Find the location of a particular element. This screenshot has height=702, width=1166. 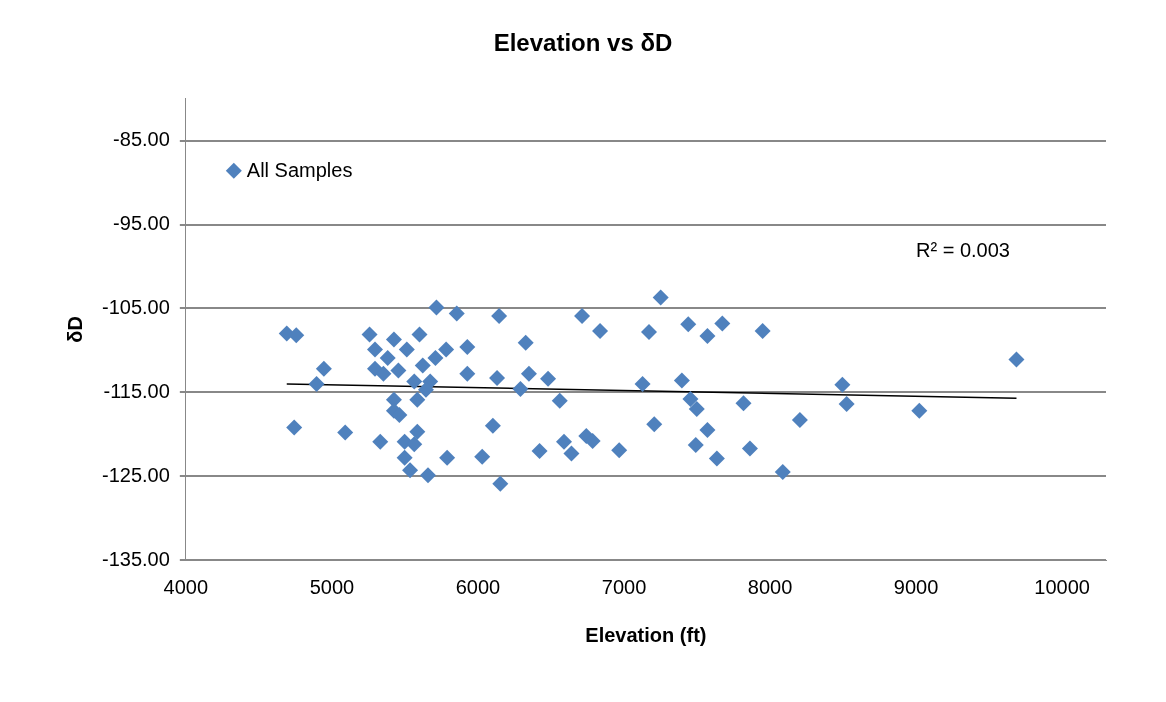

y-tick-label: -105.00 is located at coordinates (135, 306).